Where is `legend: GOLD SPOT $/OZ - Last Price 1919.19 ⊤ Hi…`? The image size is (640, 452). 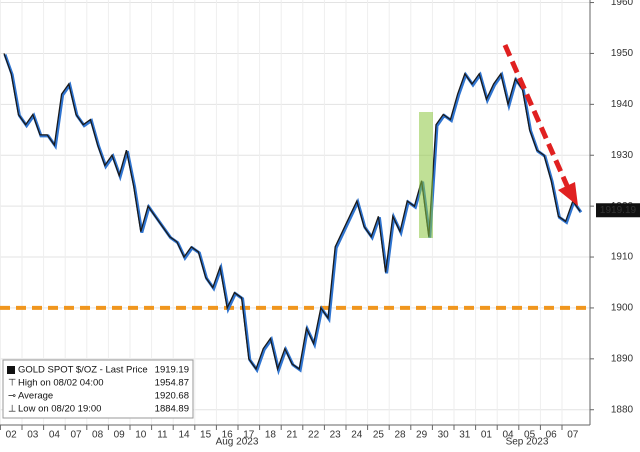 legend: GOLD SPOT $/OZ - Last Price 1919.19 ⊤ Hi… is located at coordinates (98, 389).